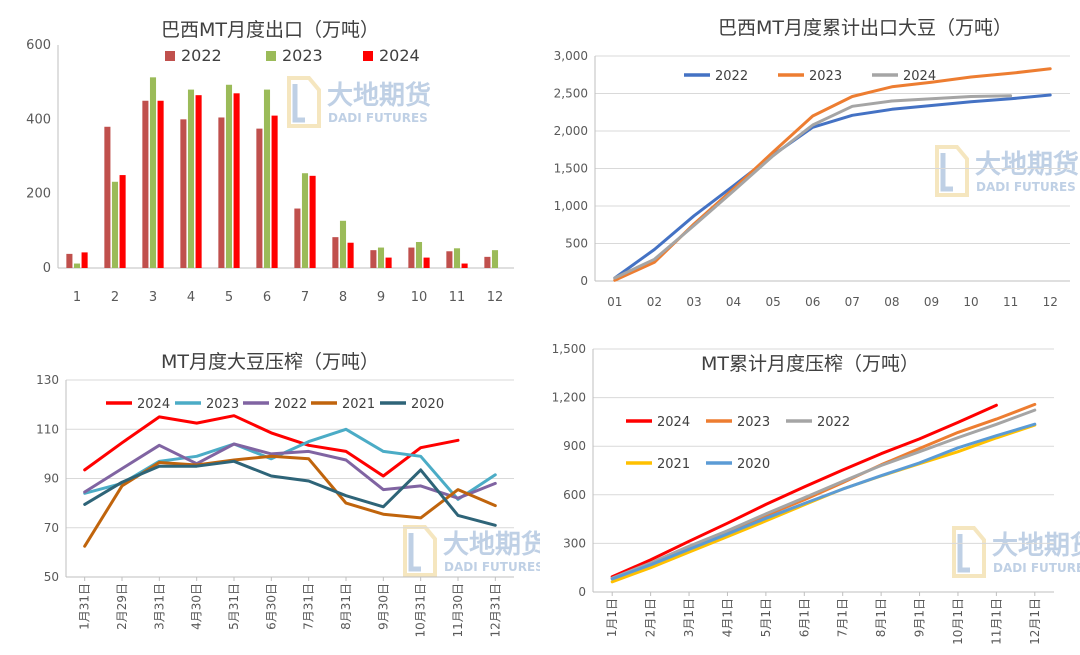 This screenshot has width=1080, height=655. Describe the element at coordinates (766, 617) in the screenshot. I see `x-tick-label: 5月1日` at that location.